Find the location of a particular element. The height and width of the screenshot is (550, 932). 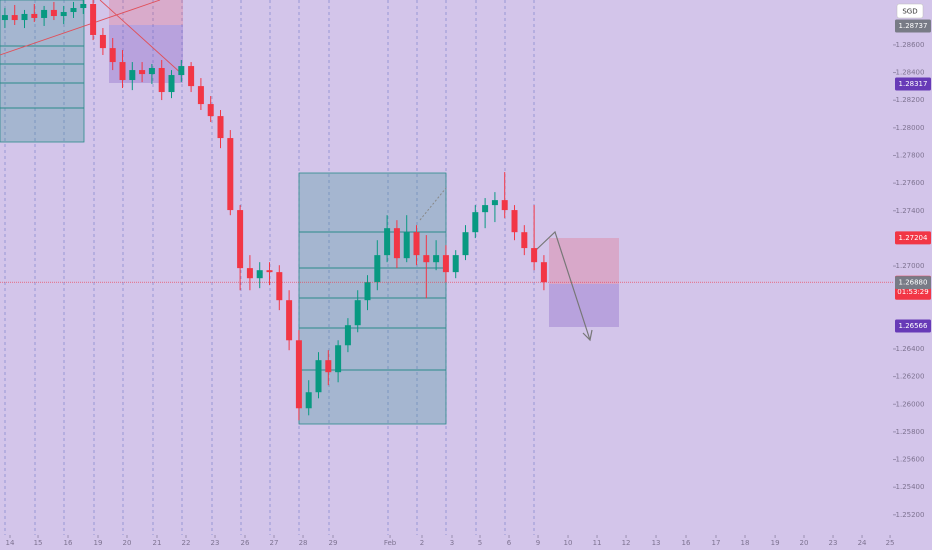

x-tick-label: 13 is located at coordinates (656, 543).